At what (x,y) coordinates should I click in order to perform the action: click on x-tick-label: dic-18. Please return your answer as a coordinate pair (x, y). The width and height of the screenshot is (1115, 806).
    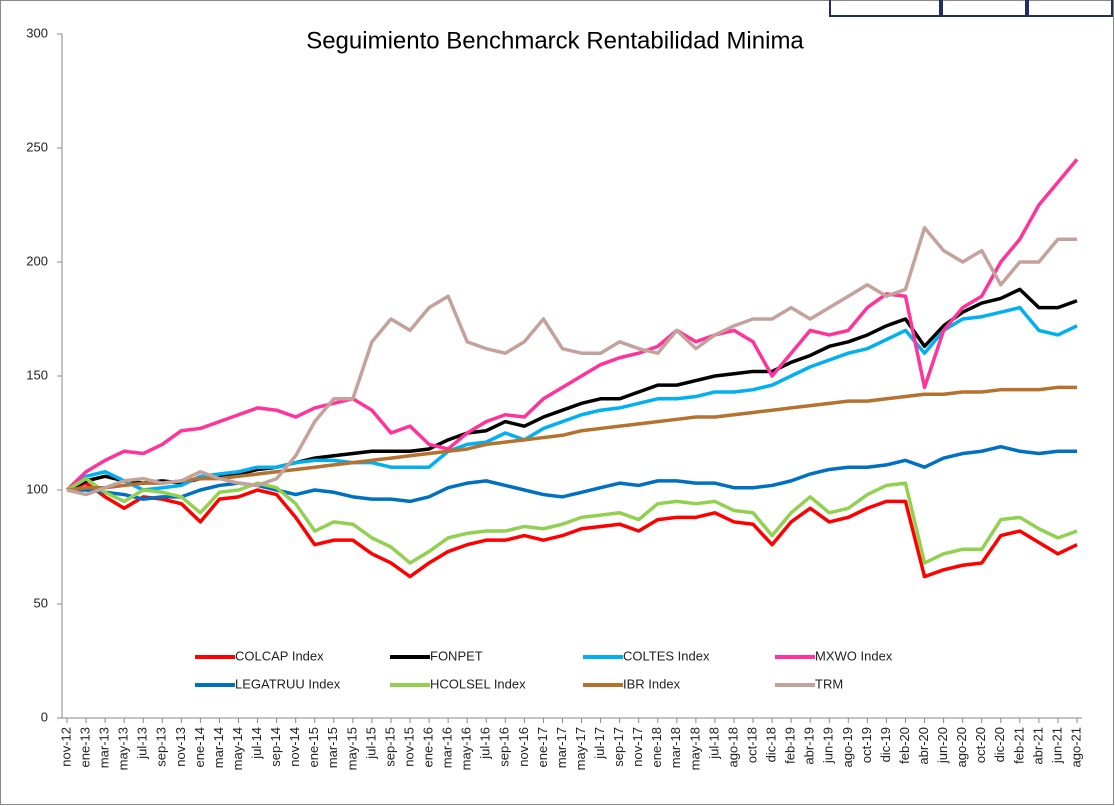
    Looking at the image, I should click on (771, 744).